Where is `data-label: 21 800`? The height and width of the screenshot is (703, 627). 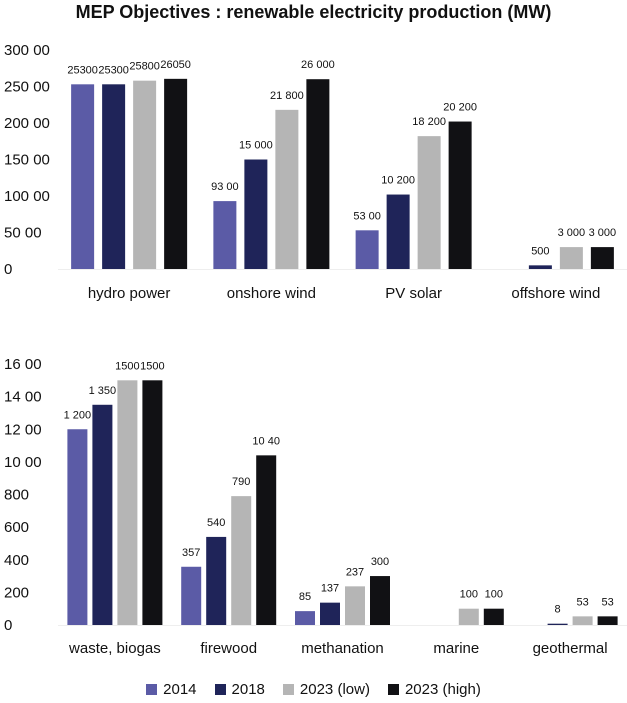 data-label: 21 800 is located at coordinates (287, 96).